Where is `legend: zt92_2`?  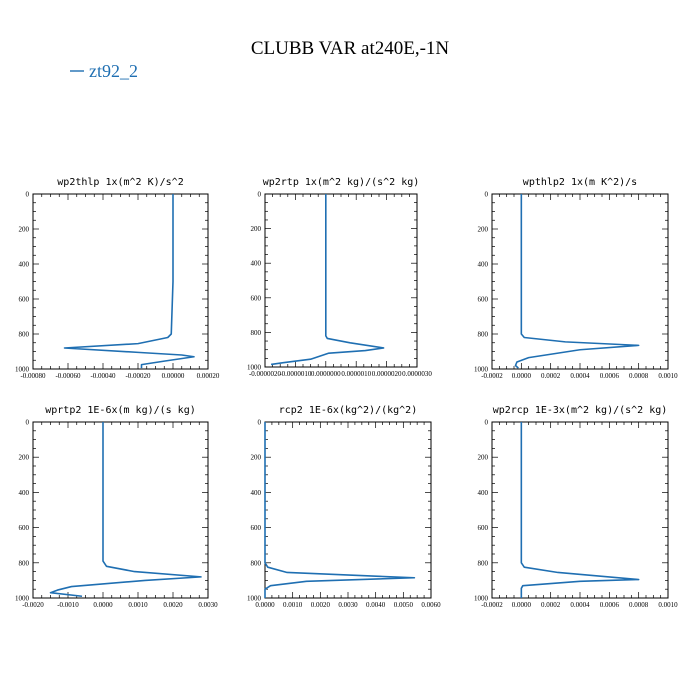 legend: zt92_2 is located at coordinates (104, 71).